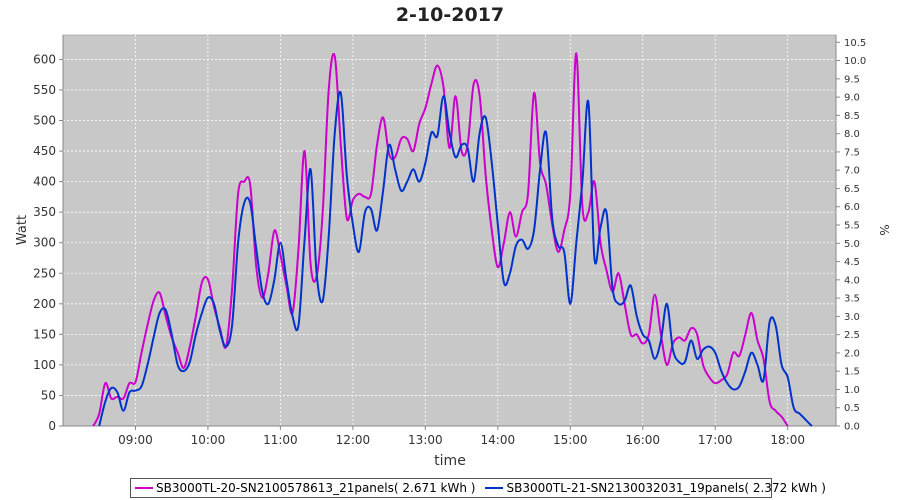  Describe the element at coordinates (852, 335) in the screenshot. I see `y2-tick-label: 2.5` at that location.